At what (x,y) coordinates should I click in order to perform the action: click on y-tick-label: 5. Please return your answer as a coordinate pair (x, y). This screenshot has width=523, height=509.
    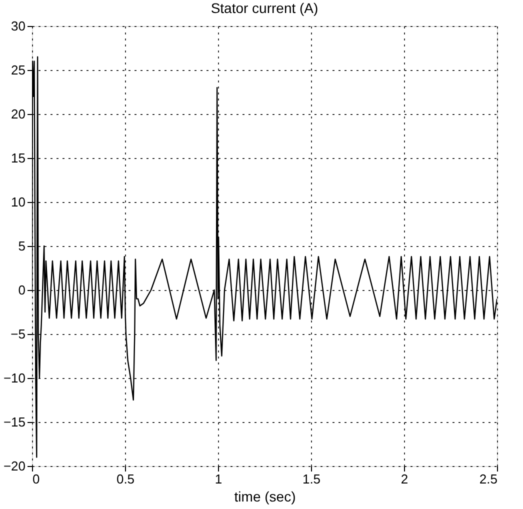
    Looking at the image, I should click on (22, 246).